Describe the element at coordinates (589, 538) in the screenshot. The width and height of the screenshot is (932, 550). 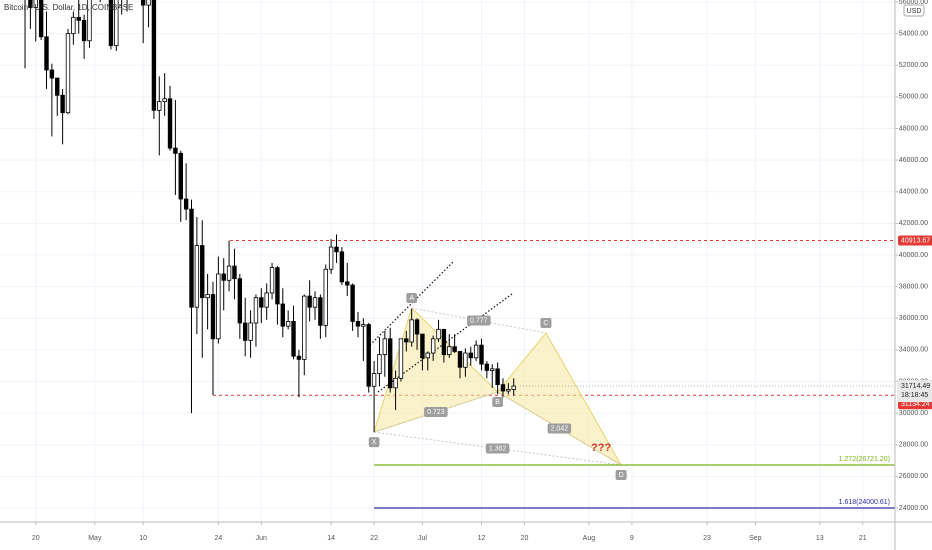
I see `x-tick-label: Aug` at that location.